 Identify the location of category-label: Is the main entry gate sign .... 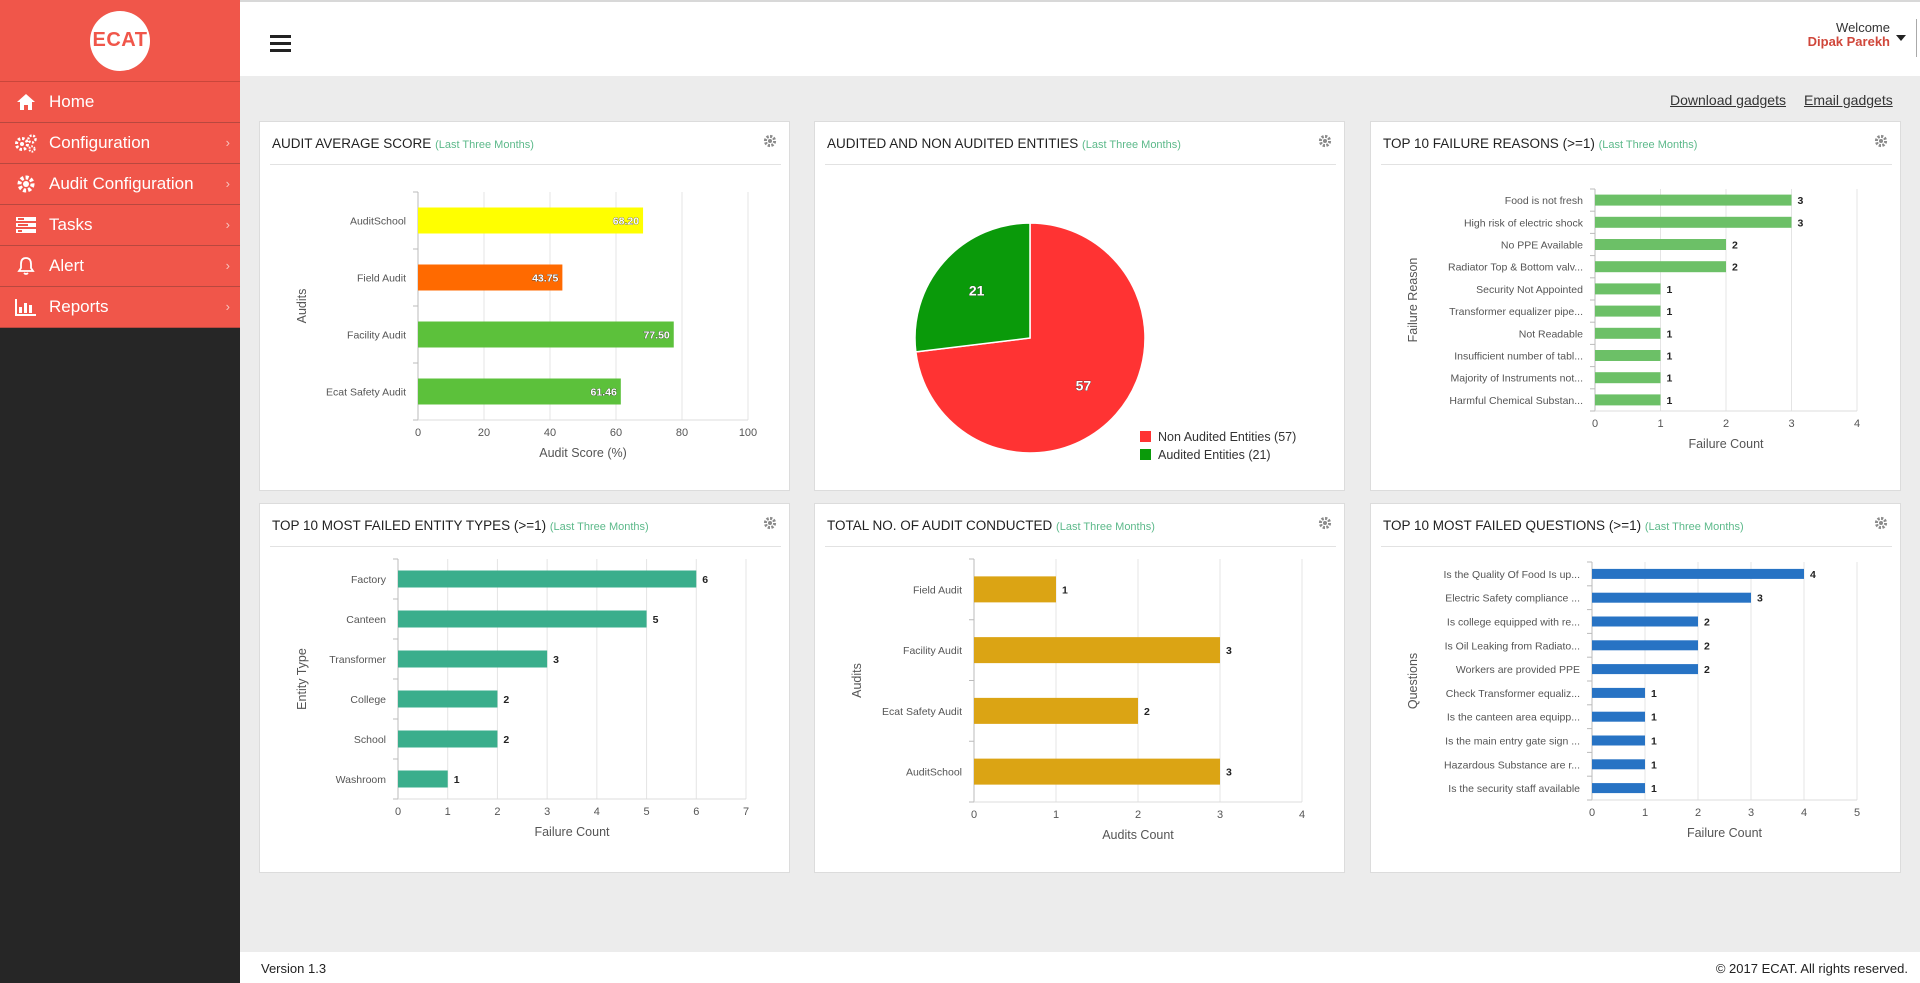
(1512, 742).